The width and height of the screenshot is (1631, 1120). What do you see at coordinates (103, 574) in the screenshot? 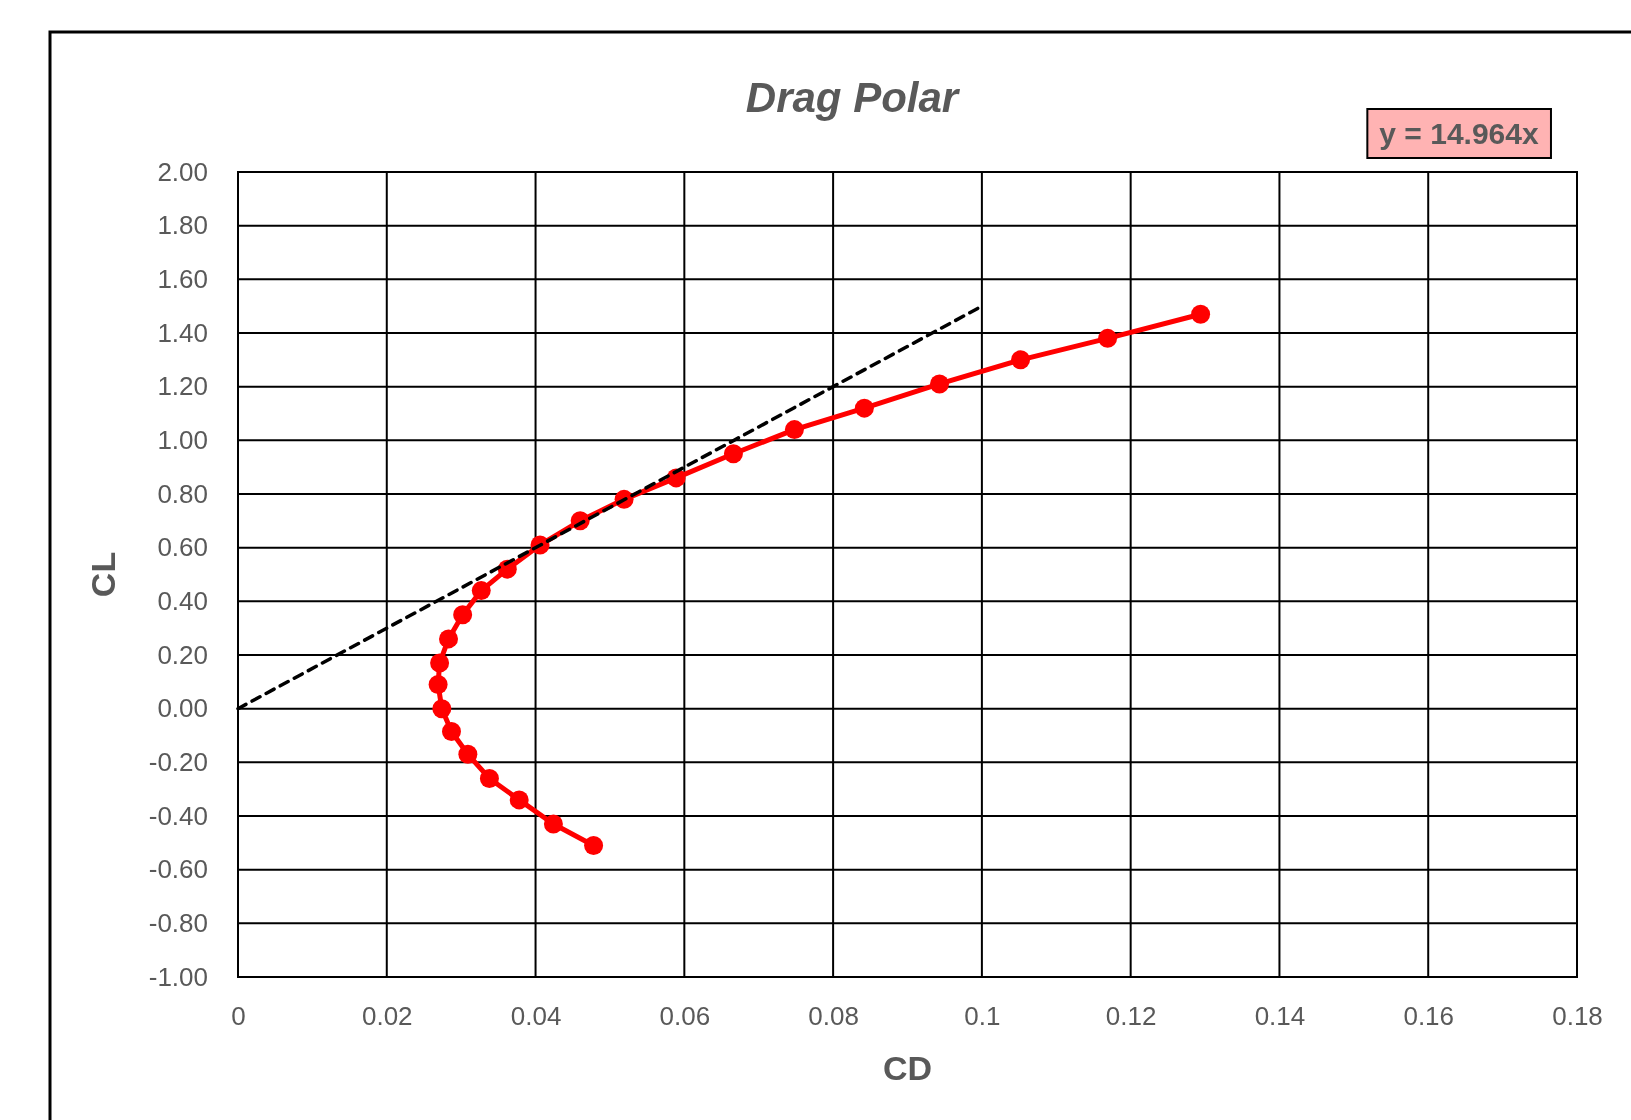
I see `y-axis-title: CL` at bounding box center [103, 574].